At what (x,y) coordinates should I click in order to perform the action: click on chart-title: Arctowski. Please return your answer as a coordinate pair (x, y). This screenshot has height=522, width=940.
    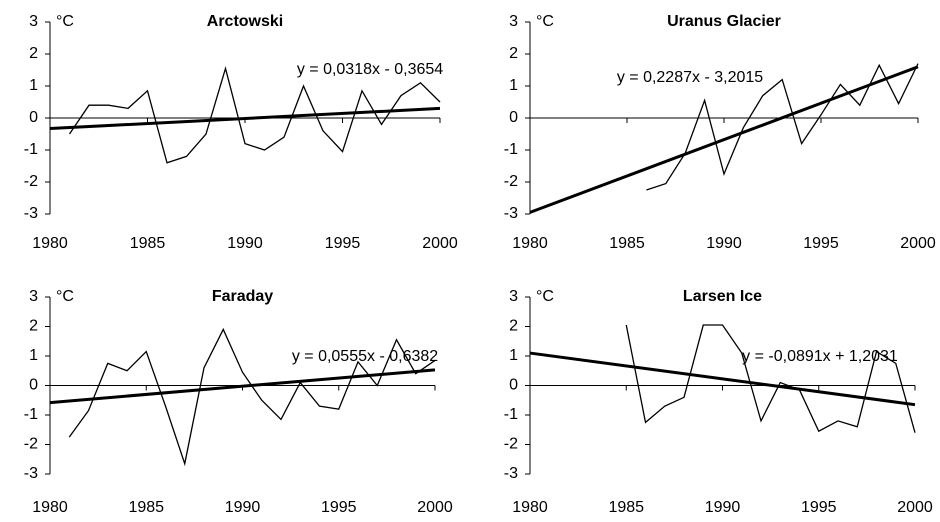
    Looking at the image, I should click on (245, 21).